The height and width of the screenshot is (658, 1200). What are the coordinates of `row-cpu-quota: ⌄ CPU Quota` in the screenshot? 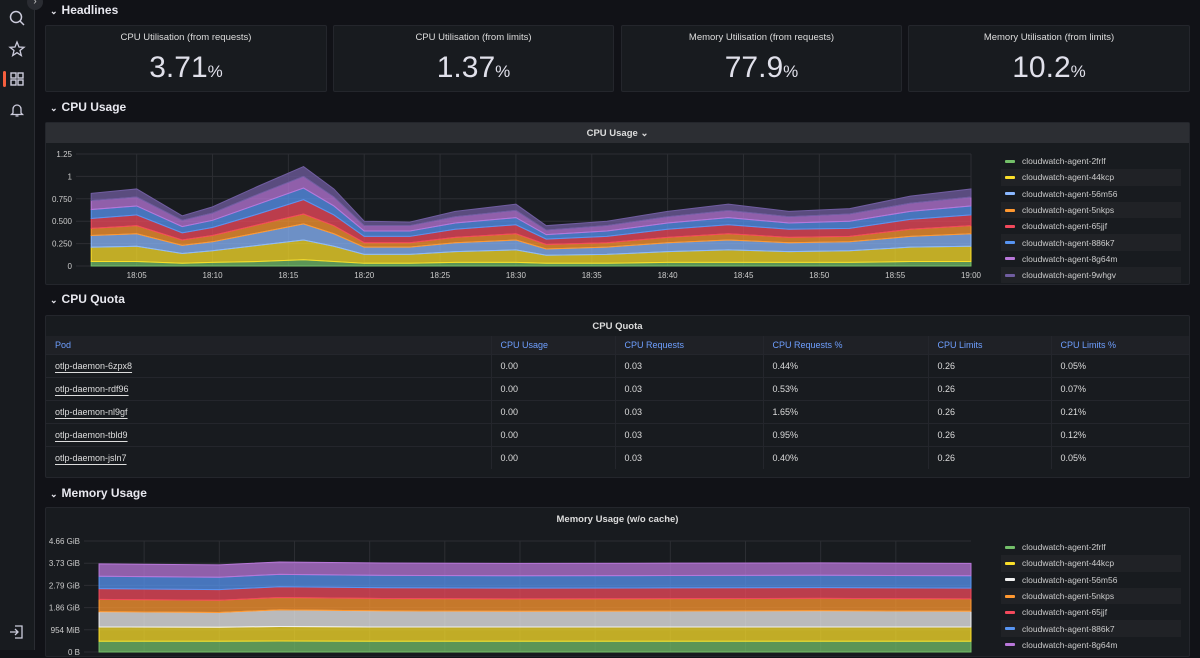 It's located at (87, 299).